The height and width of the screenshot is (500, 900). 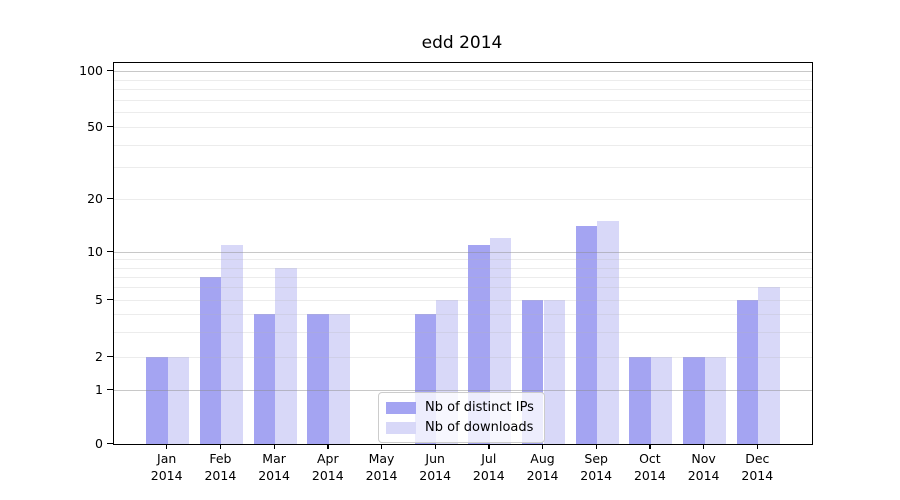 I want to click on y-tick-label-1: 1, so click(x=99, y=389).